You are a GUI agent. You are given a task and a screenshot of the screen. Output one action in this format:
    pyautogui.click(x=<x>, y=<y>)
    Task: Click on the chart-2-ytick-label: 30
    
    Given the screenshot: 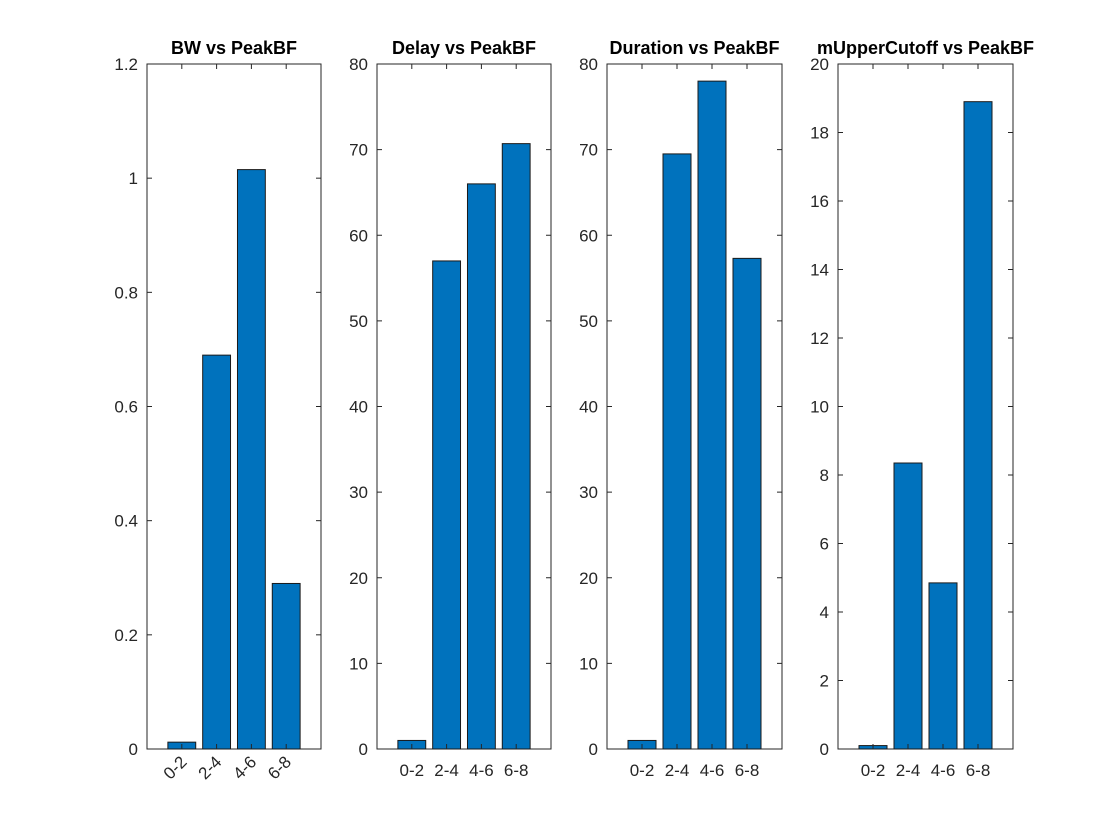 What is the action you would take?
    pyautogui.click(x=358, y=492)
    